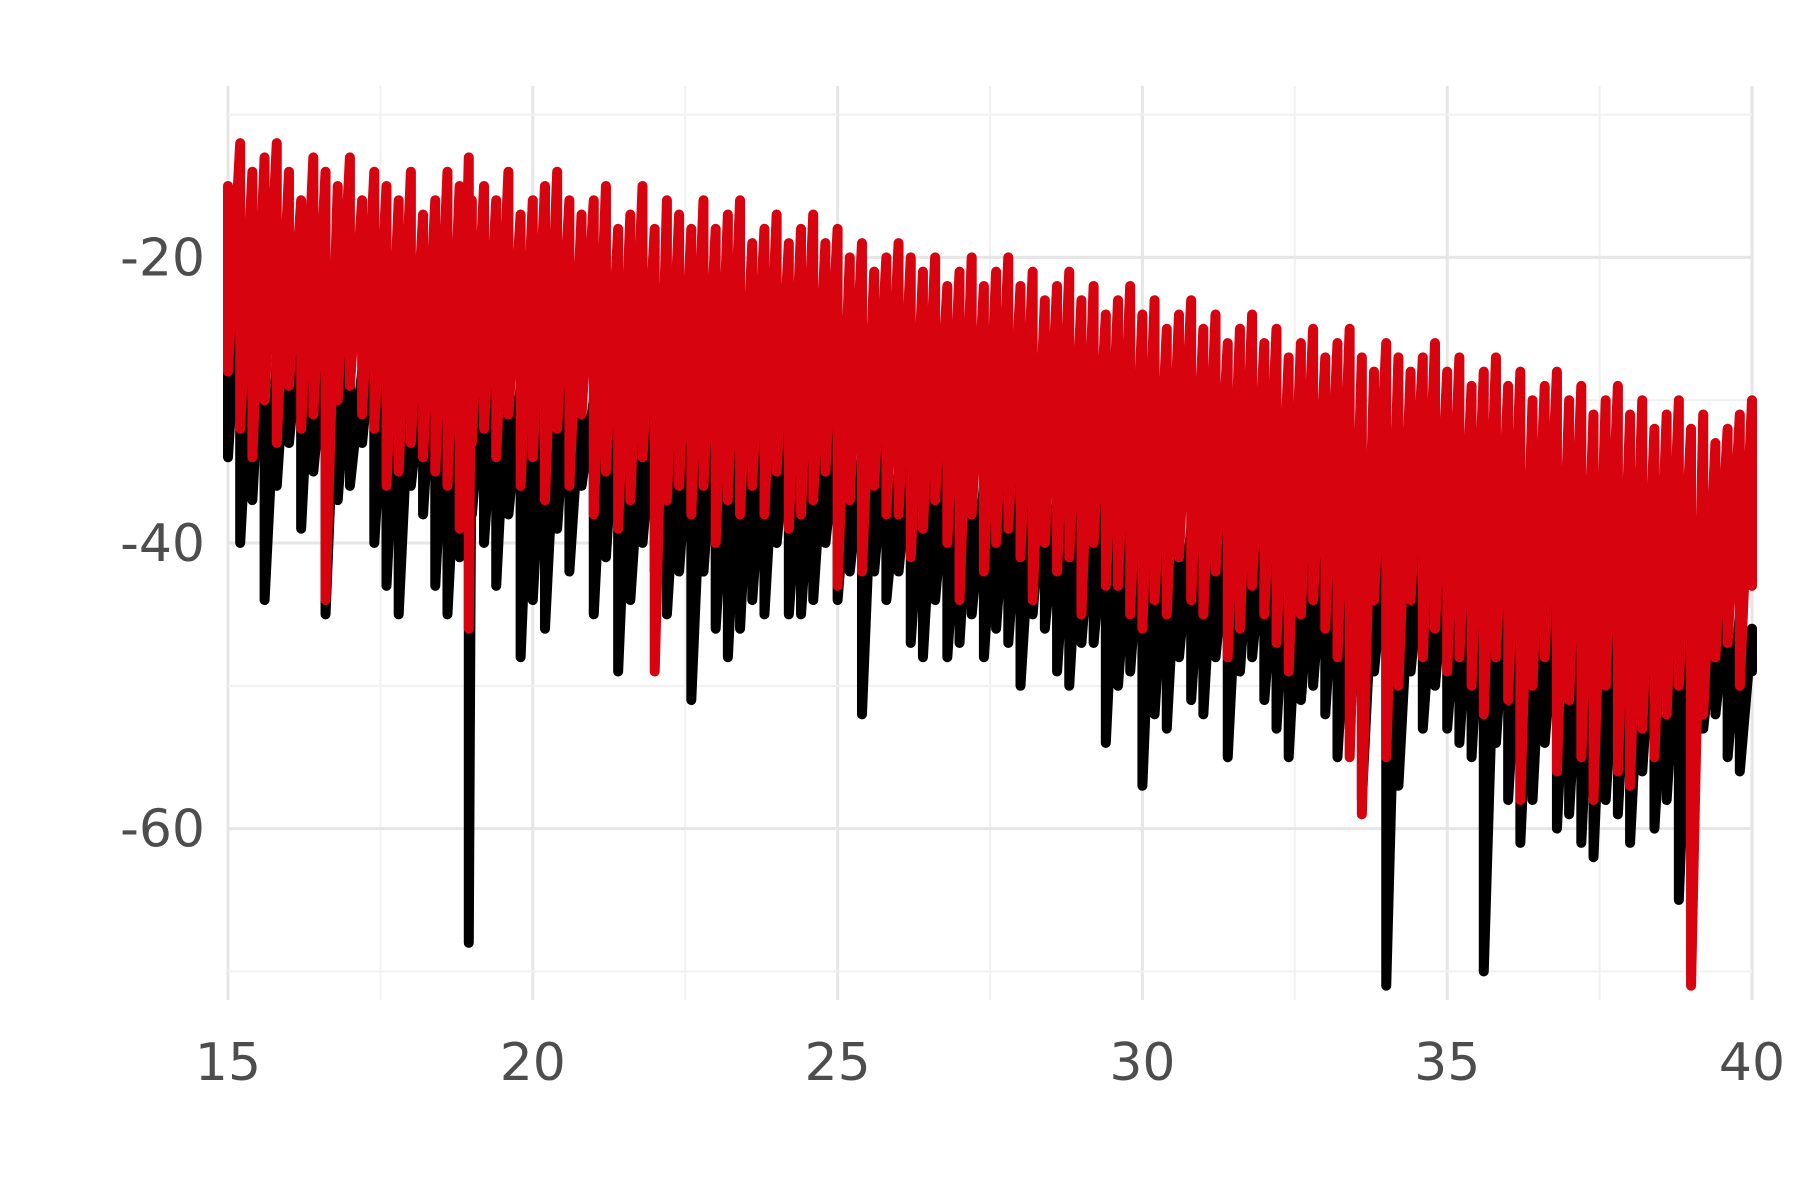 The height and width of the screenshot is (1200, 1800). What do you see at coordinates (1752, 1063) in the screenshot?
I see `x-tick-label: 40` at bounding box center [1752, 1063].